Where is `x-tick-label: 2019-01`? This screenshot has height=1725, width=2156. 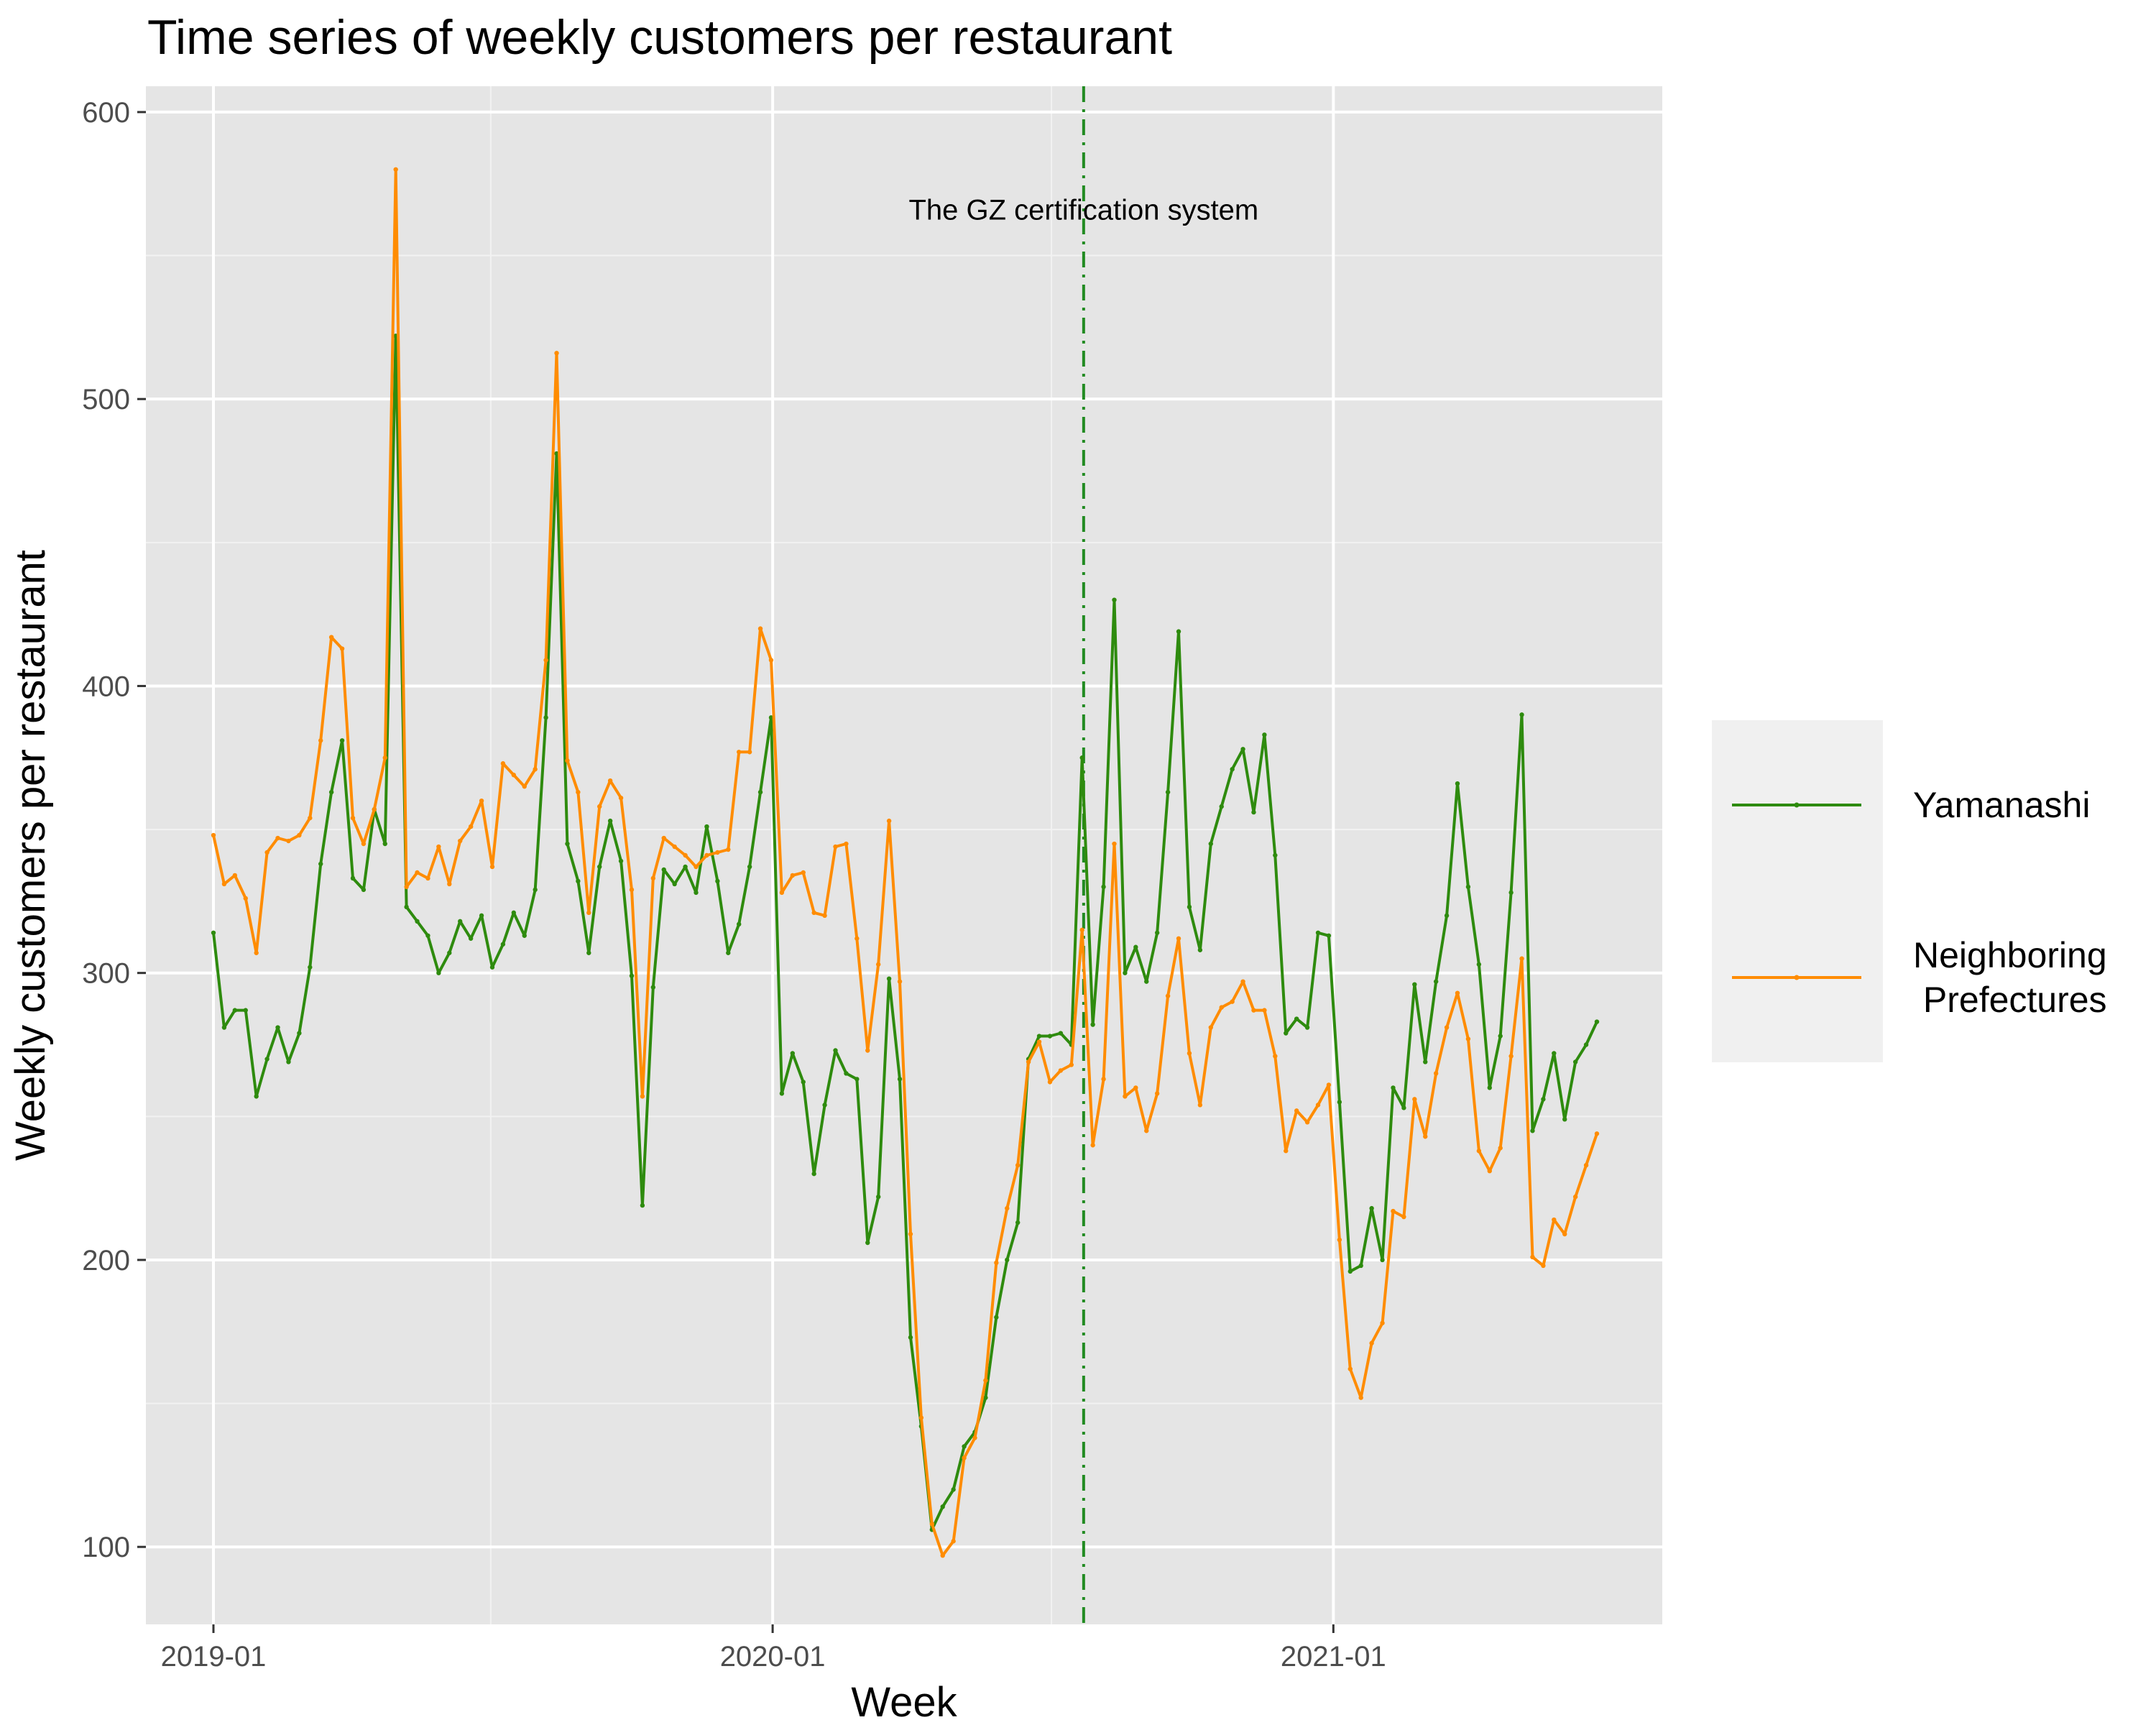
x-tick-label: 2019-01 is located at coordinates (214, 1657).